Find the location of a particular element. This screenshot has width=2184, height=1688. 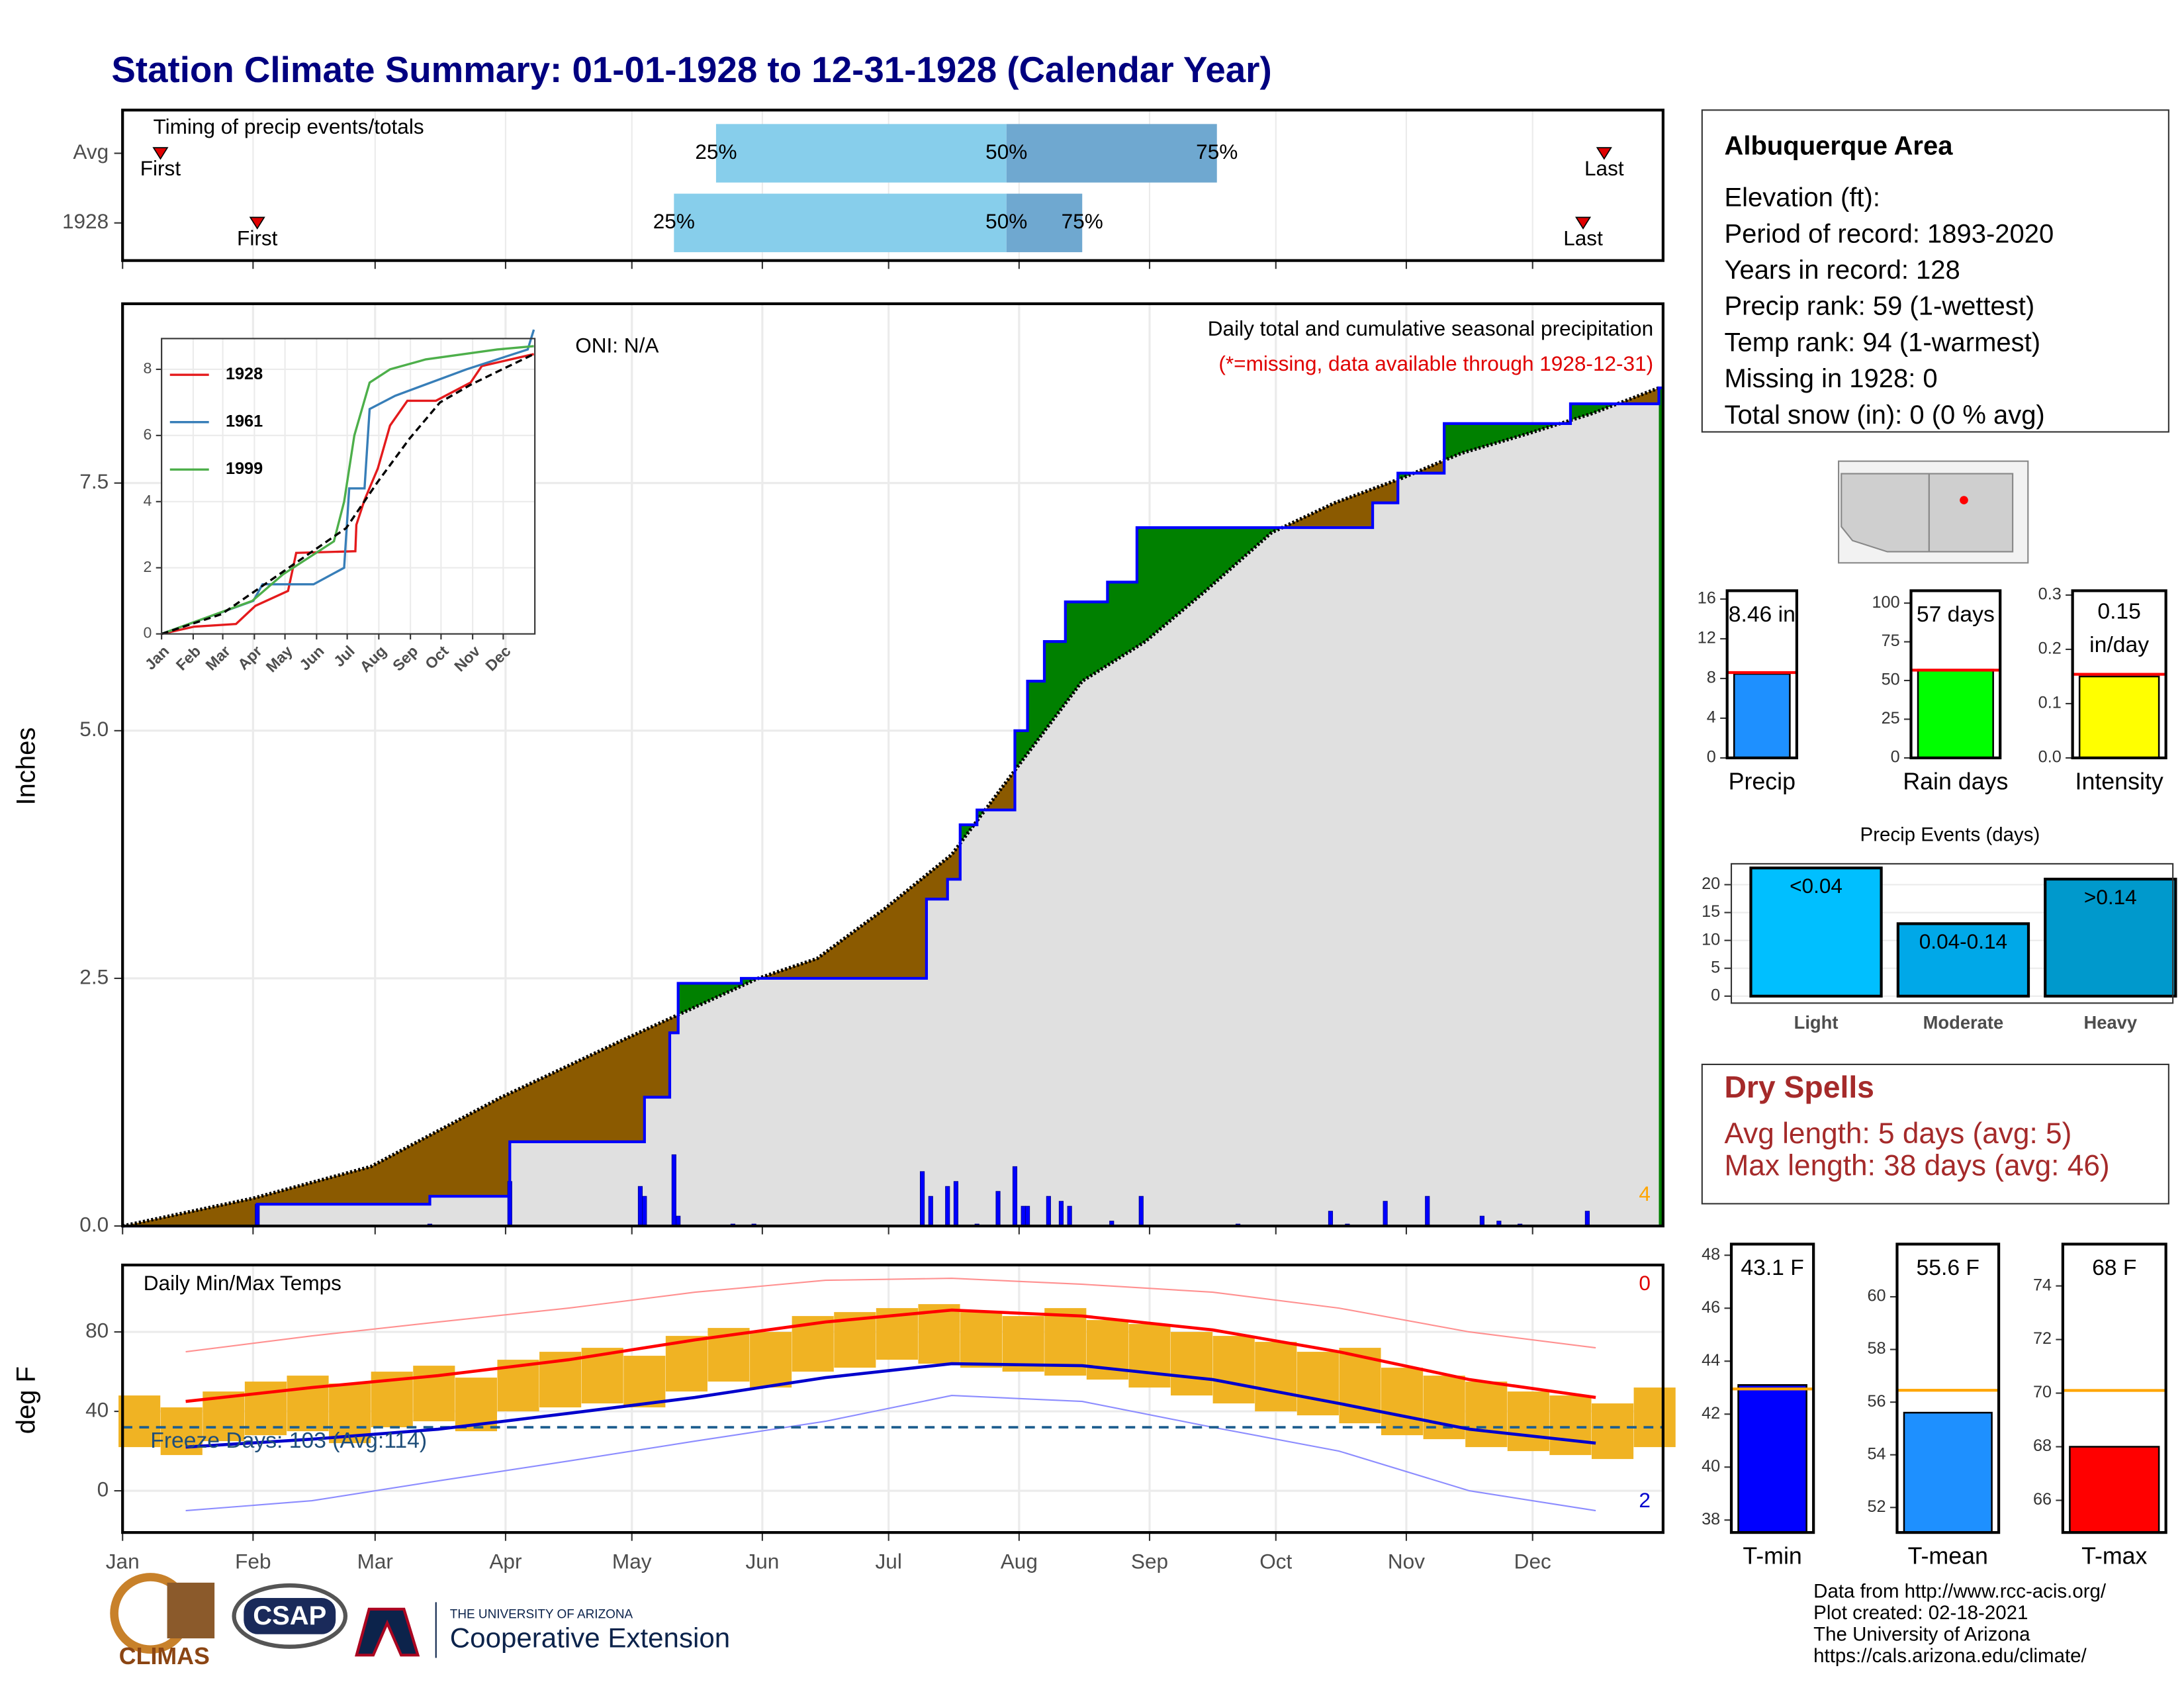

inset-x-tick-label: May is located at coordinates (279, 658).